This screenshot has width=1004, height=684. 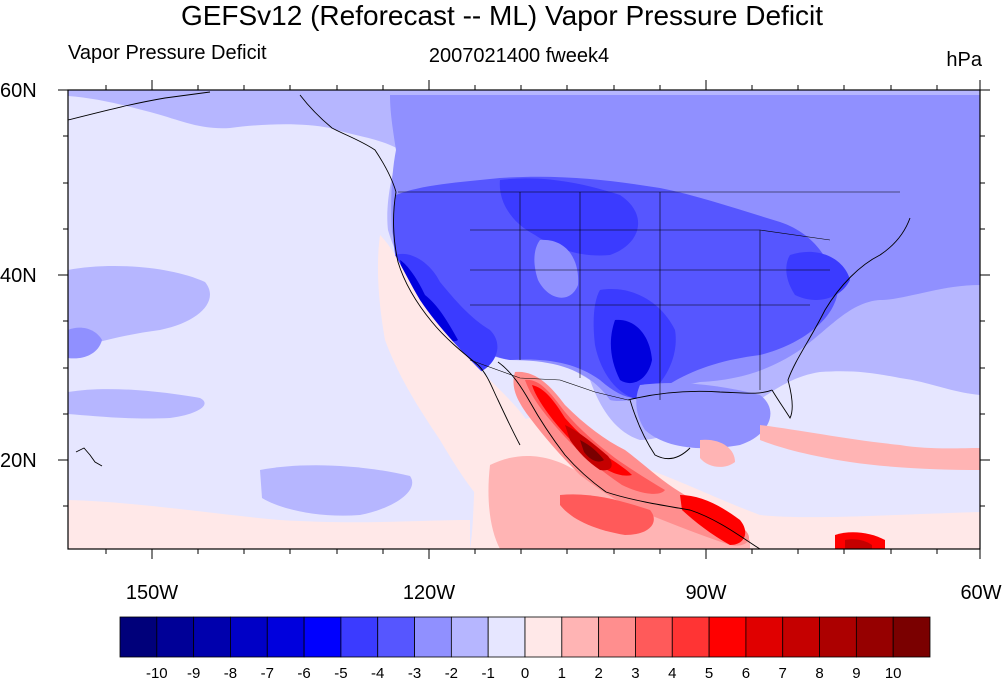 I want to click on colorbar, so click(x=525, y=637).